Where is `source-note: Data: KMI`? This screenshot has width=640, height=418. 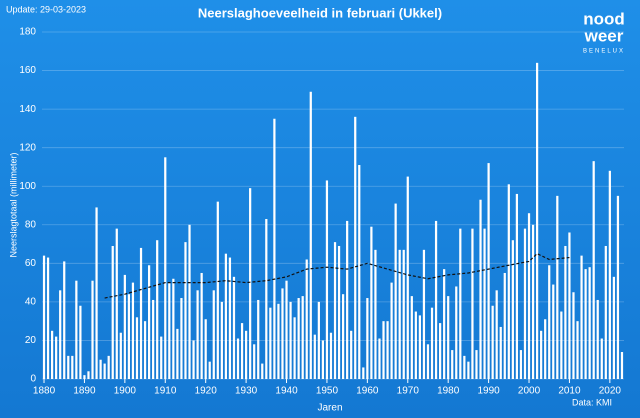
source-note: Data: KMI is located at coordinates (592, 402).